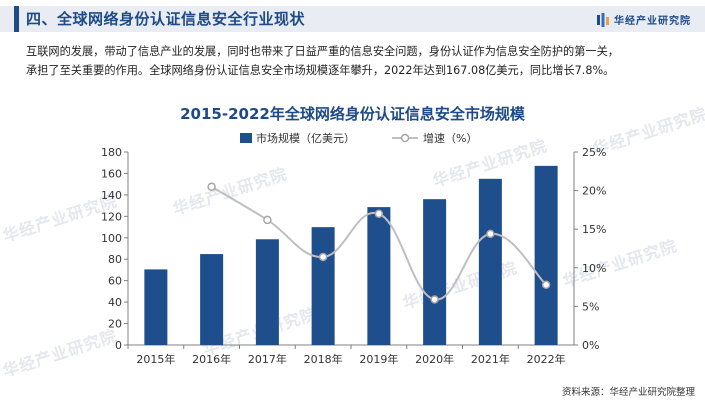 Image resolution: width=705 pixels, height=400 pixels. I want to click on y-left-tick-label: 20, so click(115, 324).